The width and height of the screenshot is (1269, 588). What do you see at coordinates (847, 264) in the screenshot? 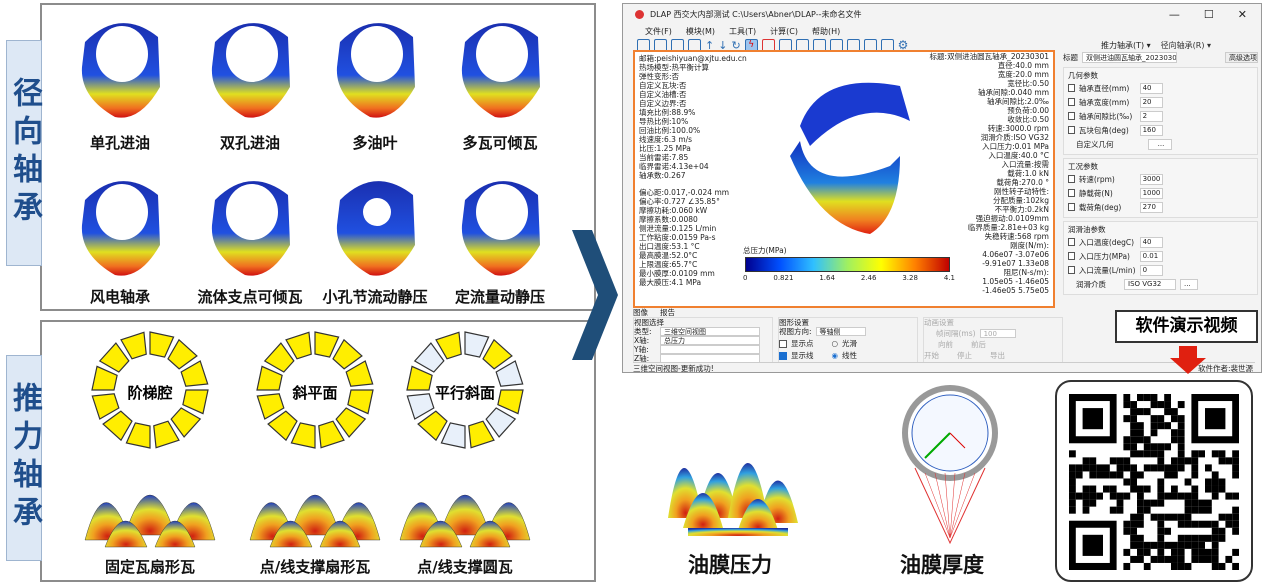
I see `colorbar` at bounding box center [847, 264].